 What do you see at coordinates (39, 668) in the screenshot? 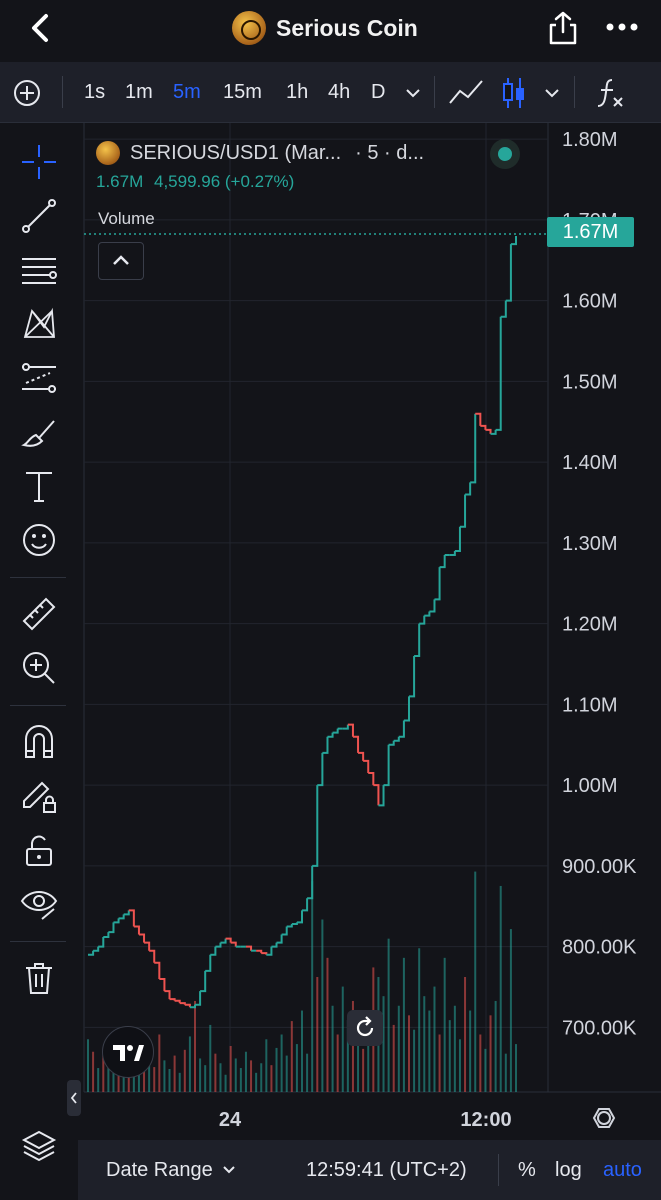
I see `zoom-in-icon` at bounding box center [39, 668].